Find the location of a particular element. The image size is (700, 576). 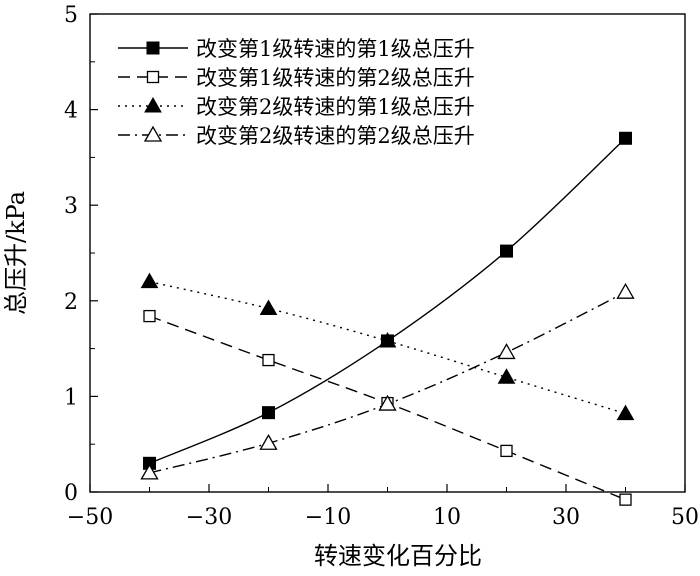

y-tick-label: 3 is located at coordinates (71, 206).